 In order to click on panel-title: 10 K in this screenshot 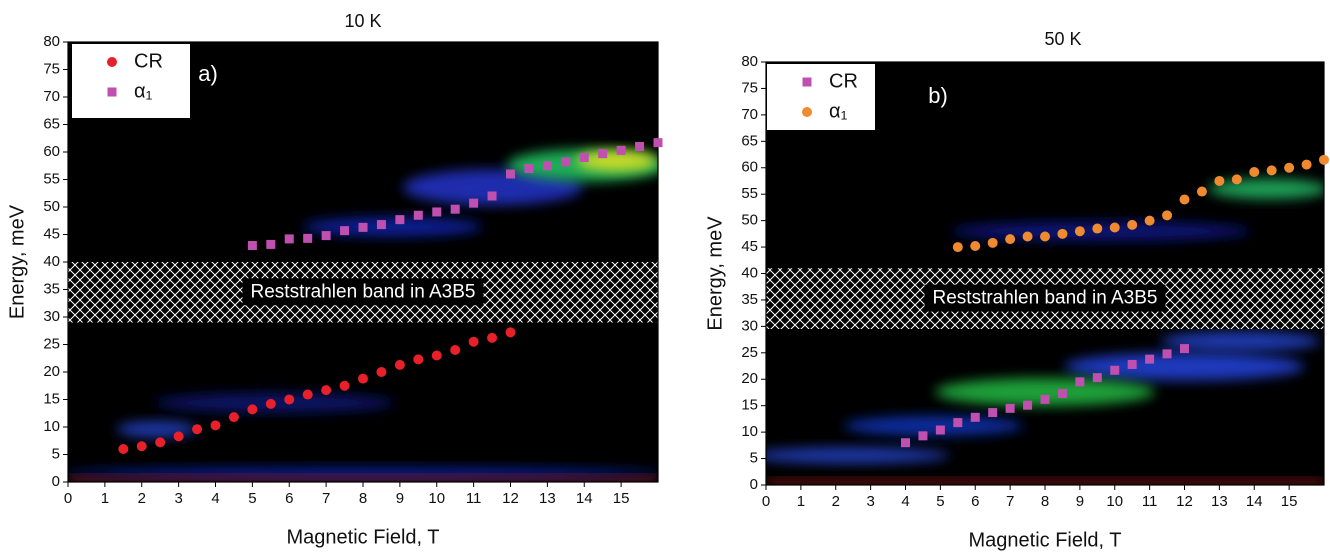, I will do `click(362, 21)`.